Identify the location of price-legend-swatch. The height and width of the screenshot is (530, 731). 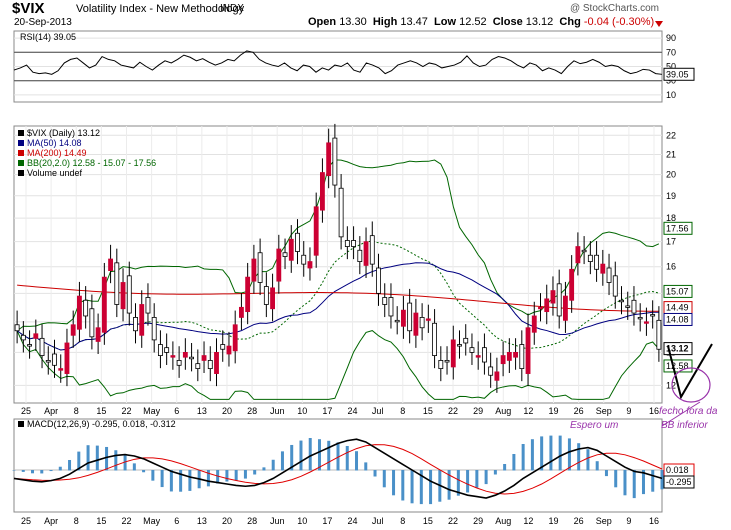
(21, 153).